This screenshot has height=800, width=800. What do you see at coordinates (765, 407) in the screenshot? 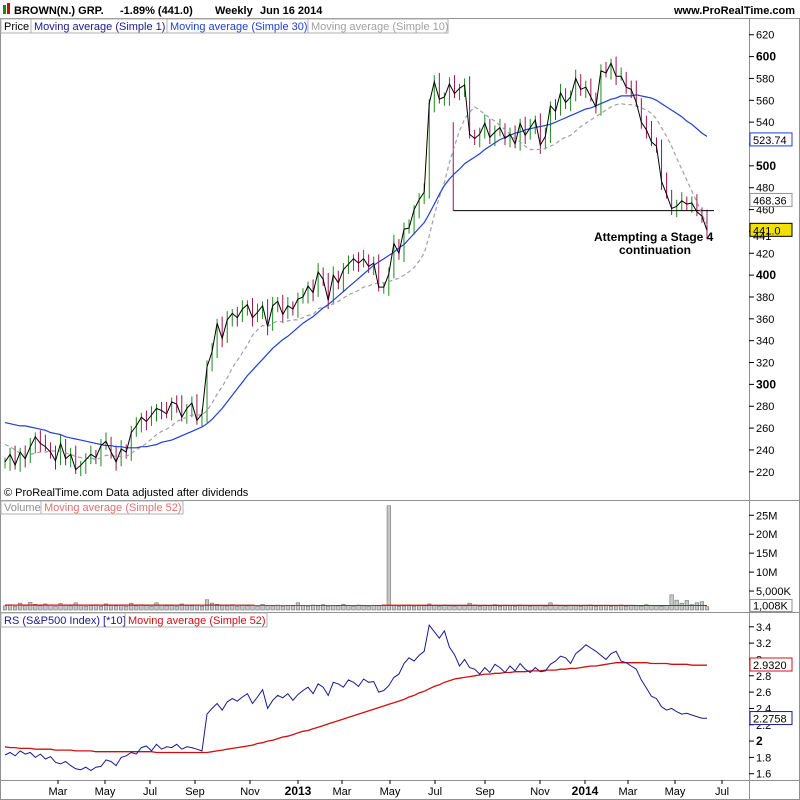
I see `price-tick-label: 280` at bounding box center [765, 407].